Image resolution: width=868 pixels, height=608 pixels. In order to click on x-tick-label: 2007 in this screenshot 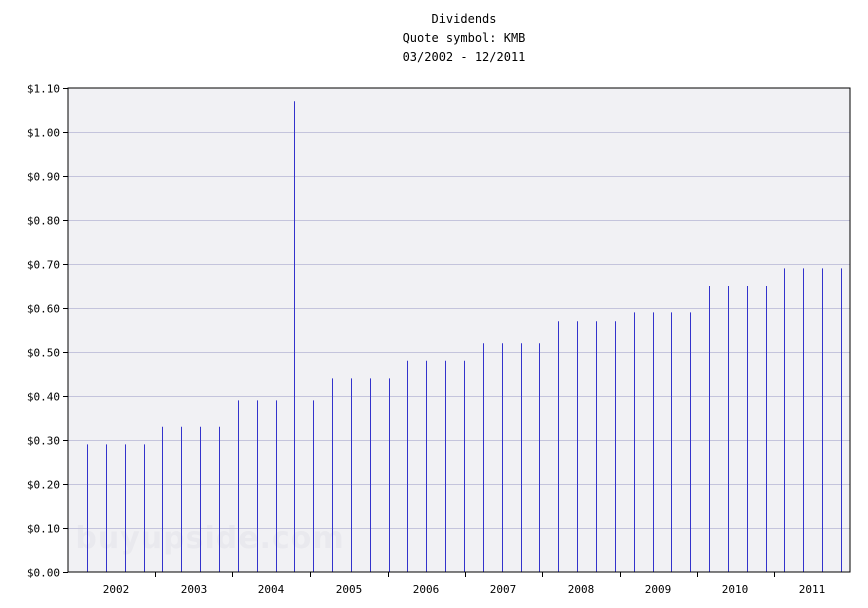, I will do `click(503, 589)`.